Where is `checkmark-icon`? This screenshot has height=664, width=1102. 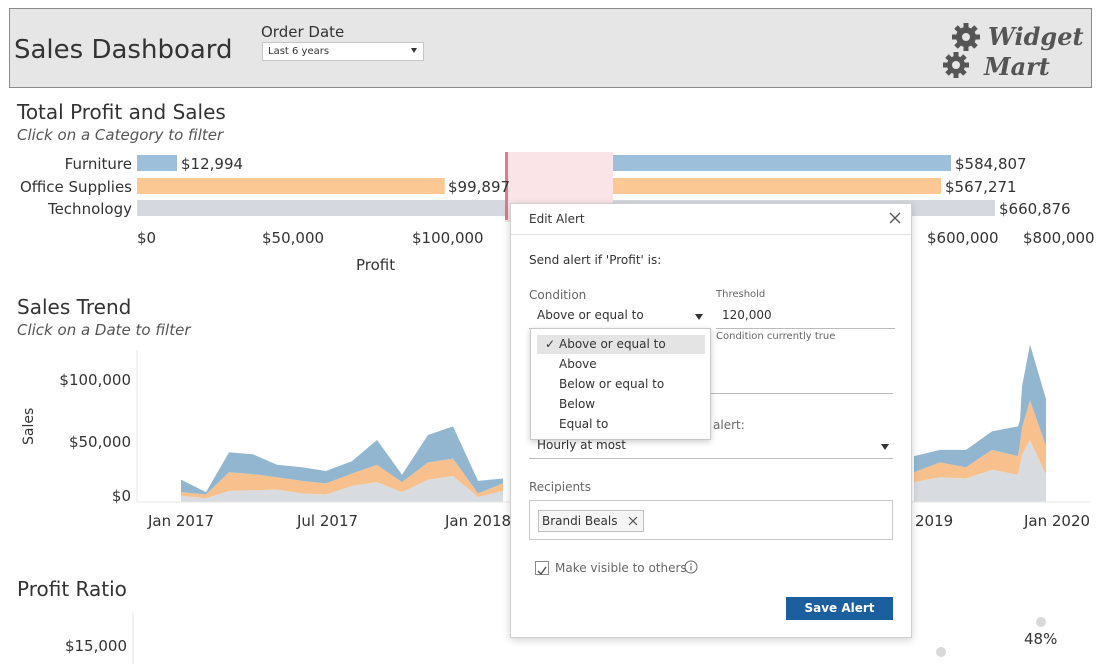 checkmark-icon is located at coordinates (542, 571).